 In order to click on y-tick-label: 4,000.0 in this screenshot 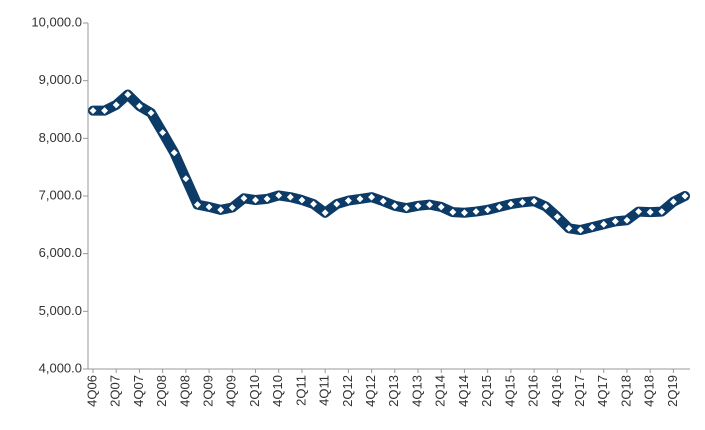, I will do `click(60, 367)`.